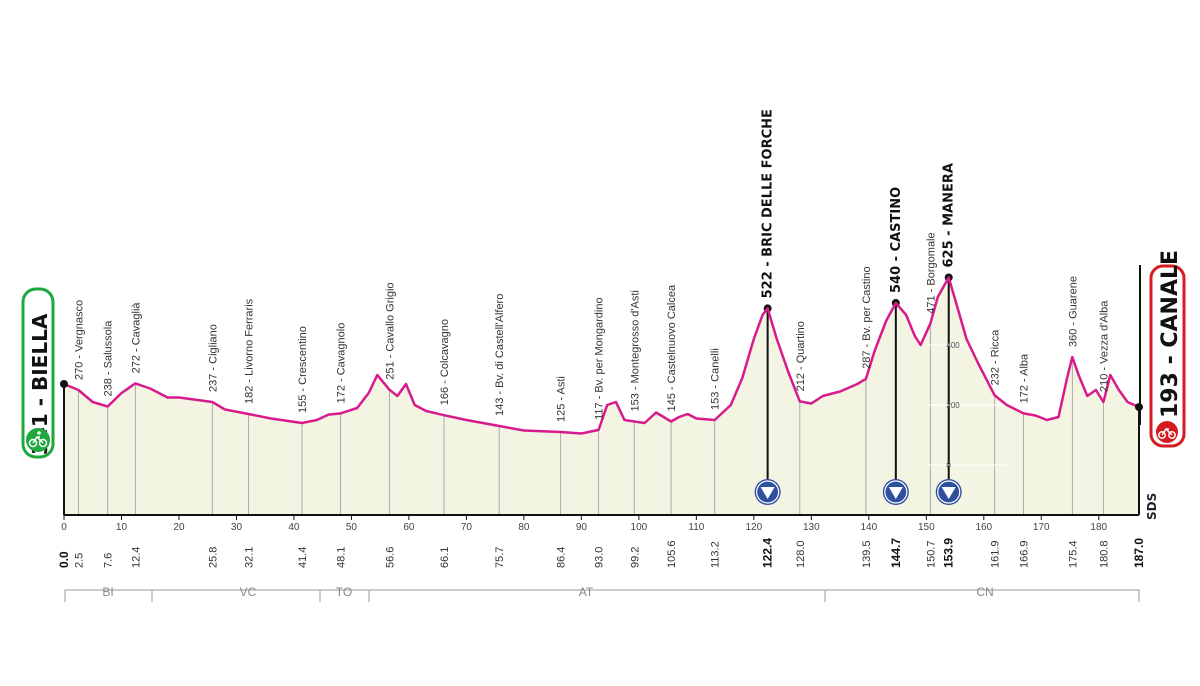 The height and width of the screenshot is (686, 1200). Describe the element at coordinates (109, 560) in the screenshot. I see `waypoint-km-label: 7.6` at that location.